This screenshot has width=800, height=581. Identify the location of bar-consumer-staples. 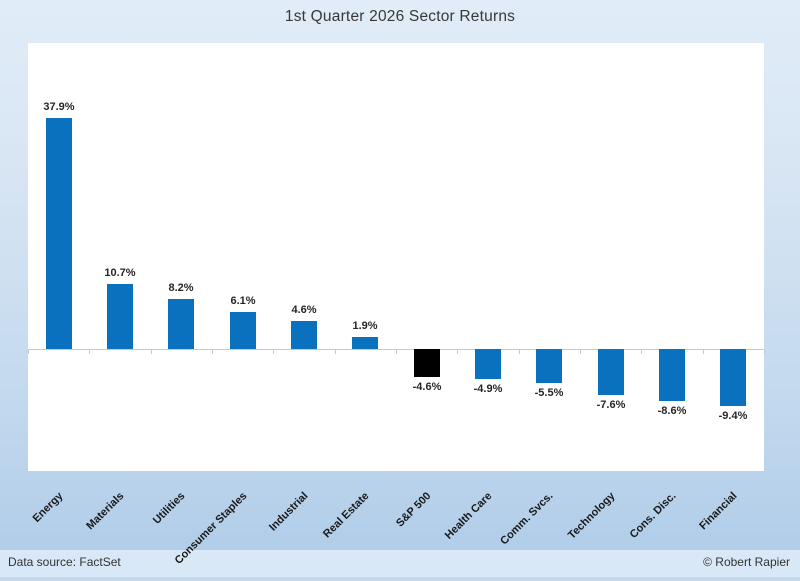
(243, 330).